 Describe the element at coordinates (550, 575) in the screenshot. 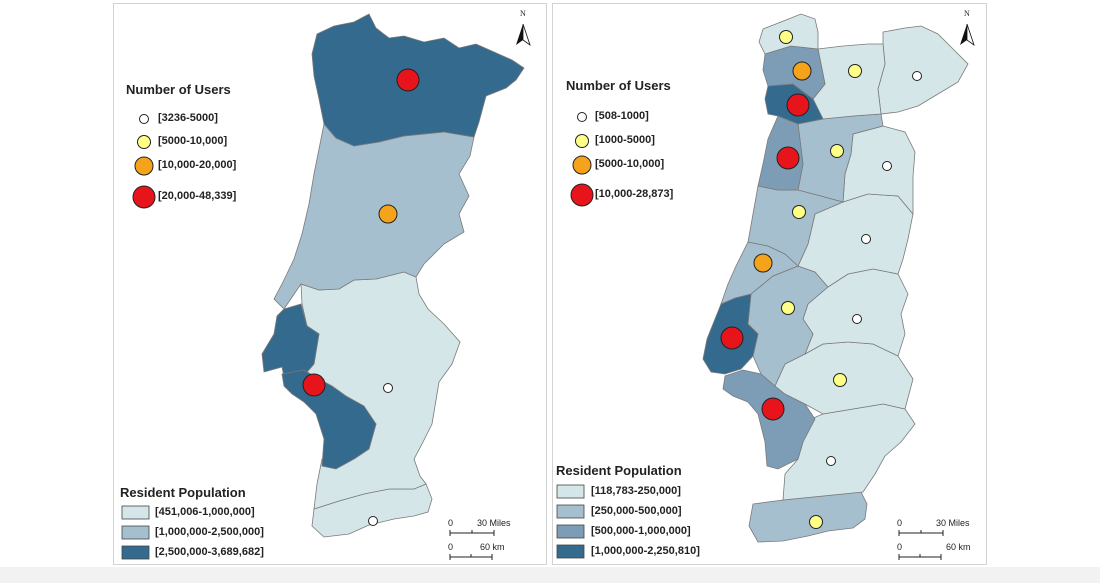

I see `bottom-band` at that location.